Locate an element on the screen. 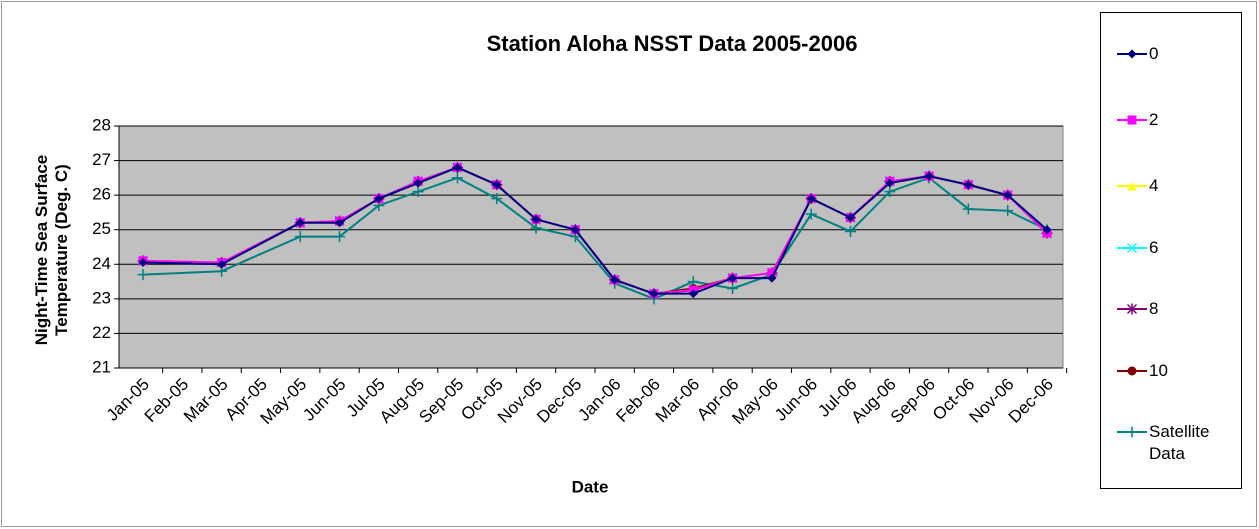  legend-label: 4 is located at coordinates (1154, 185).